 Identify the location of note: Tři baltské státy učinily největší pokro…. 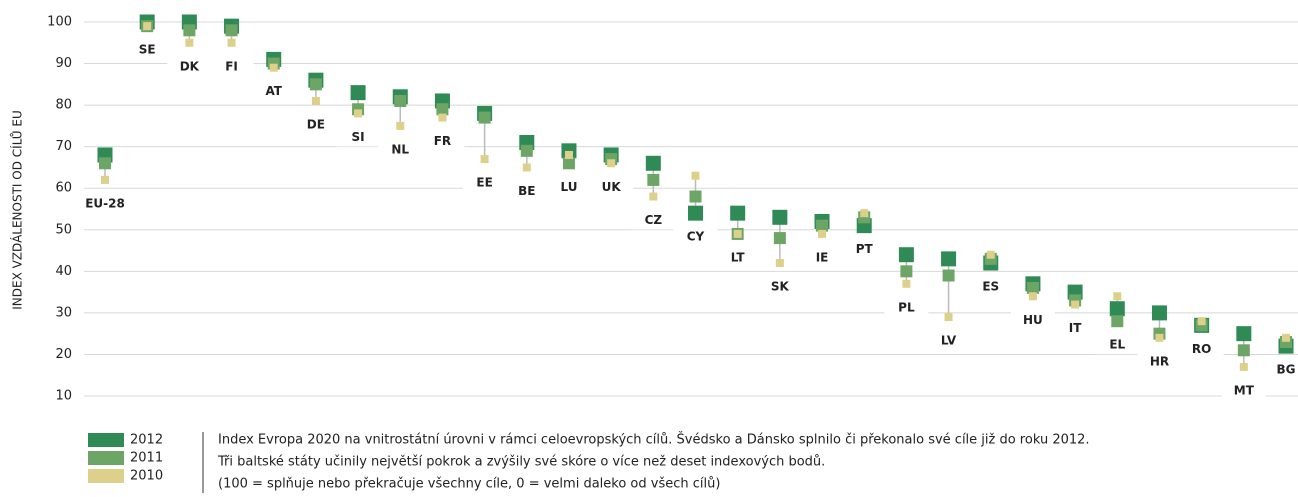
(521, 462).